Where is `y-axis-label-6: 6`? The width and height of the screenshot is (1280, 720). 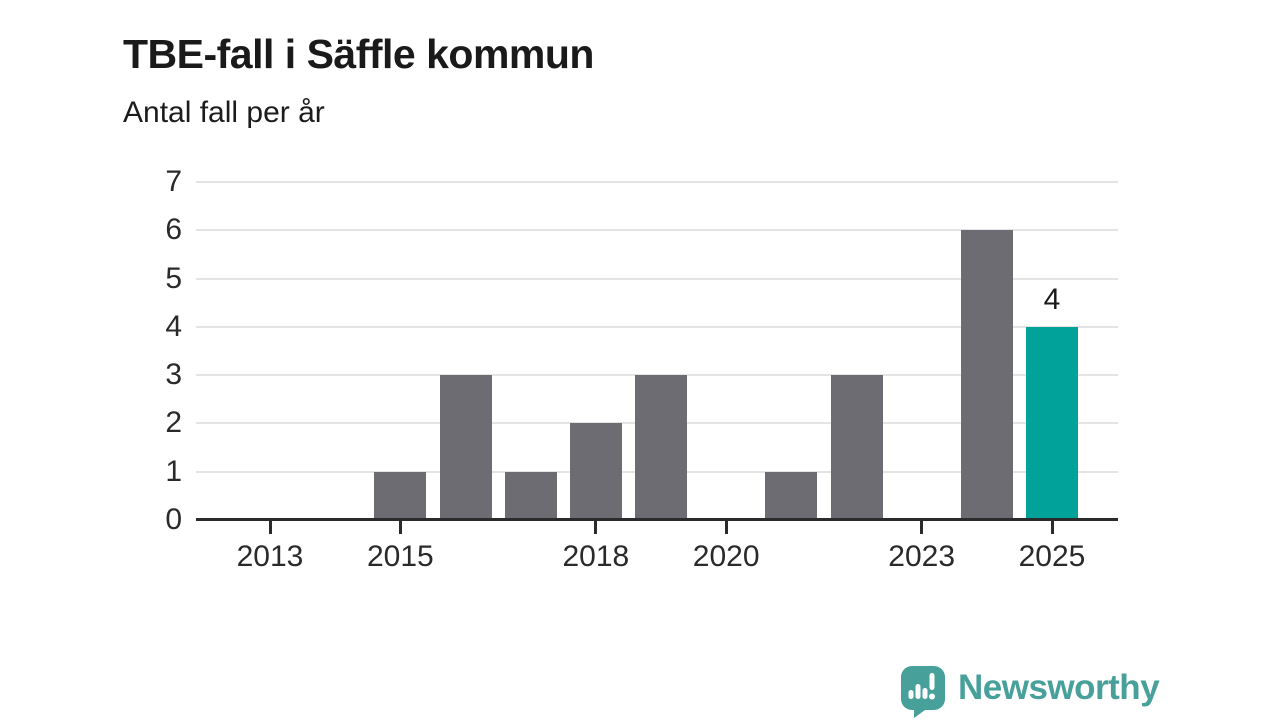
y-axis-label-6: 6 is located at coordinates (173, 230).